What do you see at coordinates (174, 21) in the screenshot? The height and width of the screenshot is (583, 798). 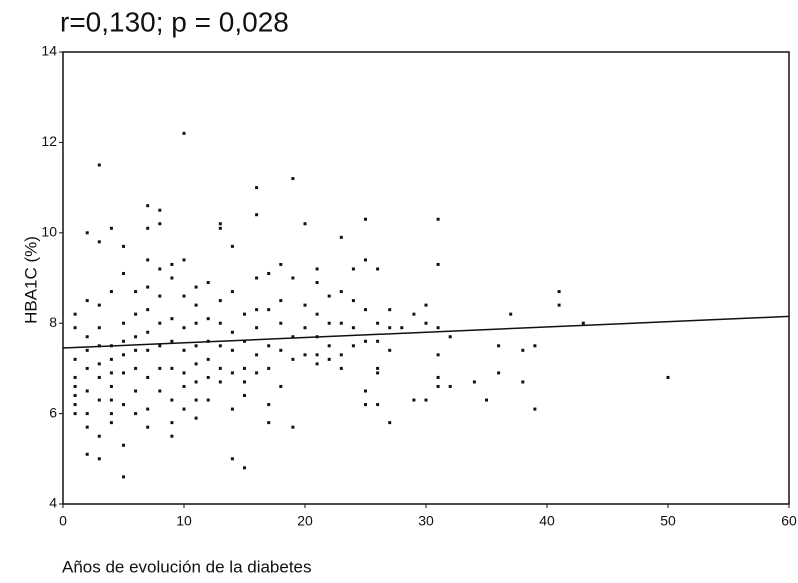 I see `chart-title: r=0,130; p = 0,028` at bounding box center [174, 21].